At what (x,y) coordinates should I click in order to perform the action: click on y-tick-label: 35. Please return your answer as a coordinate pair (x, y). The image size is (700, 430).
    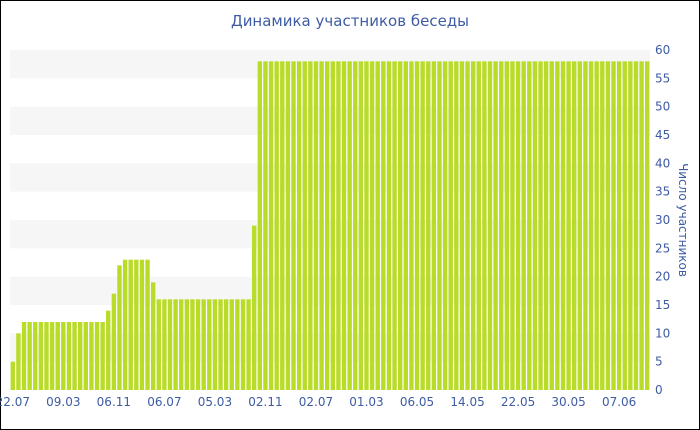
    Looking at the image, I should click on (662, 192).